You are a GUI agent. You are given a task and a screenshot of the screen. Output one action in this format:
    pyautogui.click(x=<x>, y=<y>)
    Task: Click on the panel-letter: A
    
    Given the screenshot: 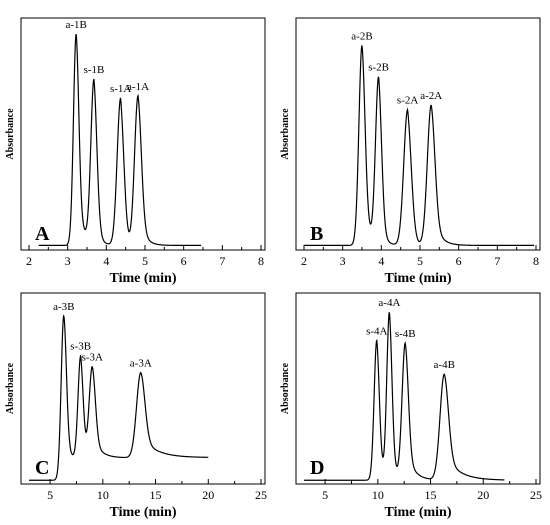 What is the action you would take?
    pyautogui.click(x=42, y=234)
    